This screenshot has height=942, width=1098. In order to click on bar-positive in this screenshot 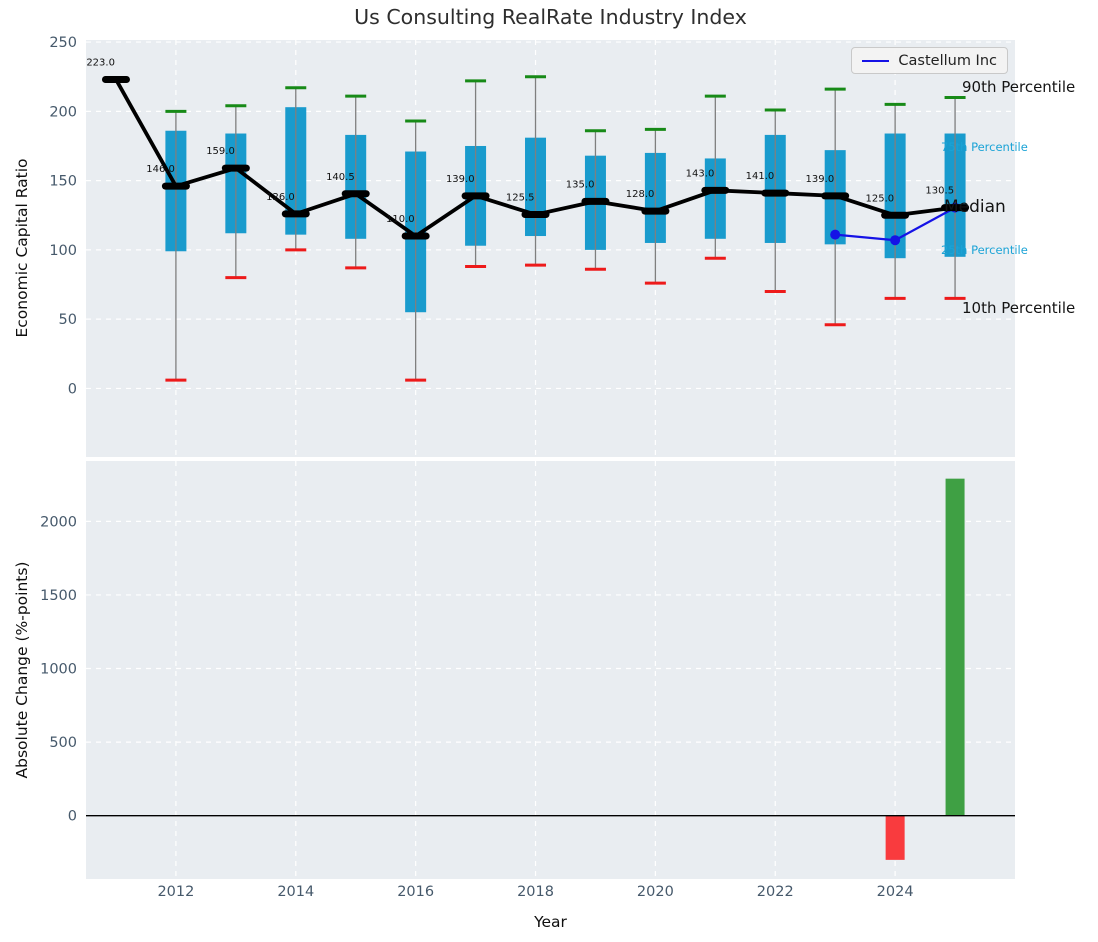, I will do `click(955, 647)`.